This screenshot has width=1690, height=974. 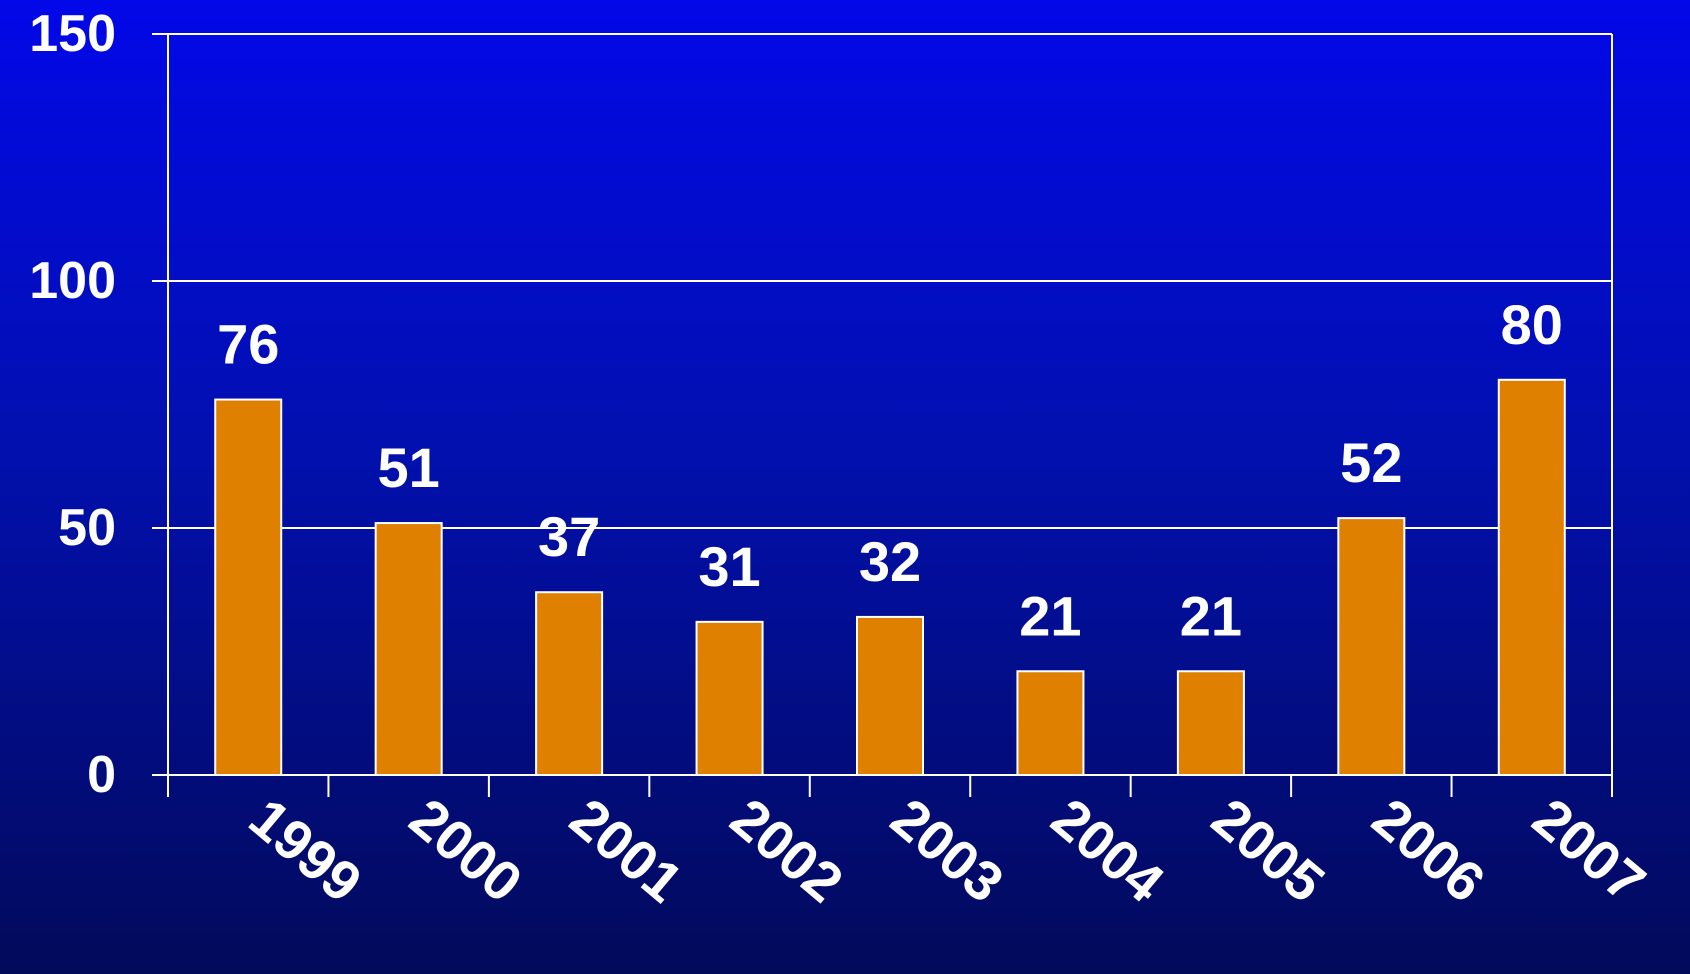 I want to click on bar-2004, so click(x=1050, y=723).